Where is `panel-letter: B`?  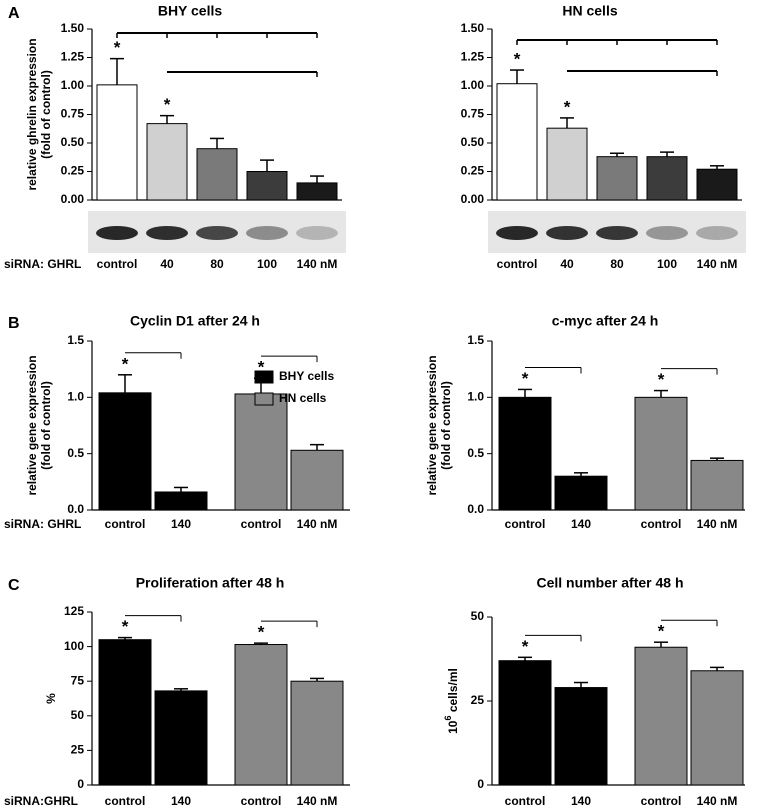
panel-letter: B is located at coordinates (14, 323).